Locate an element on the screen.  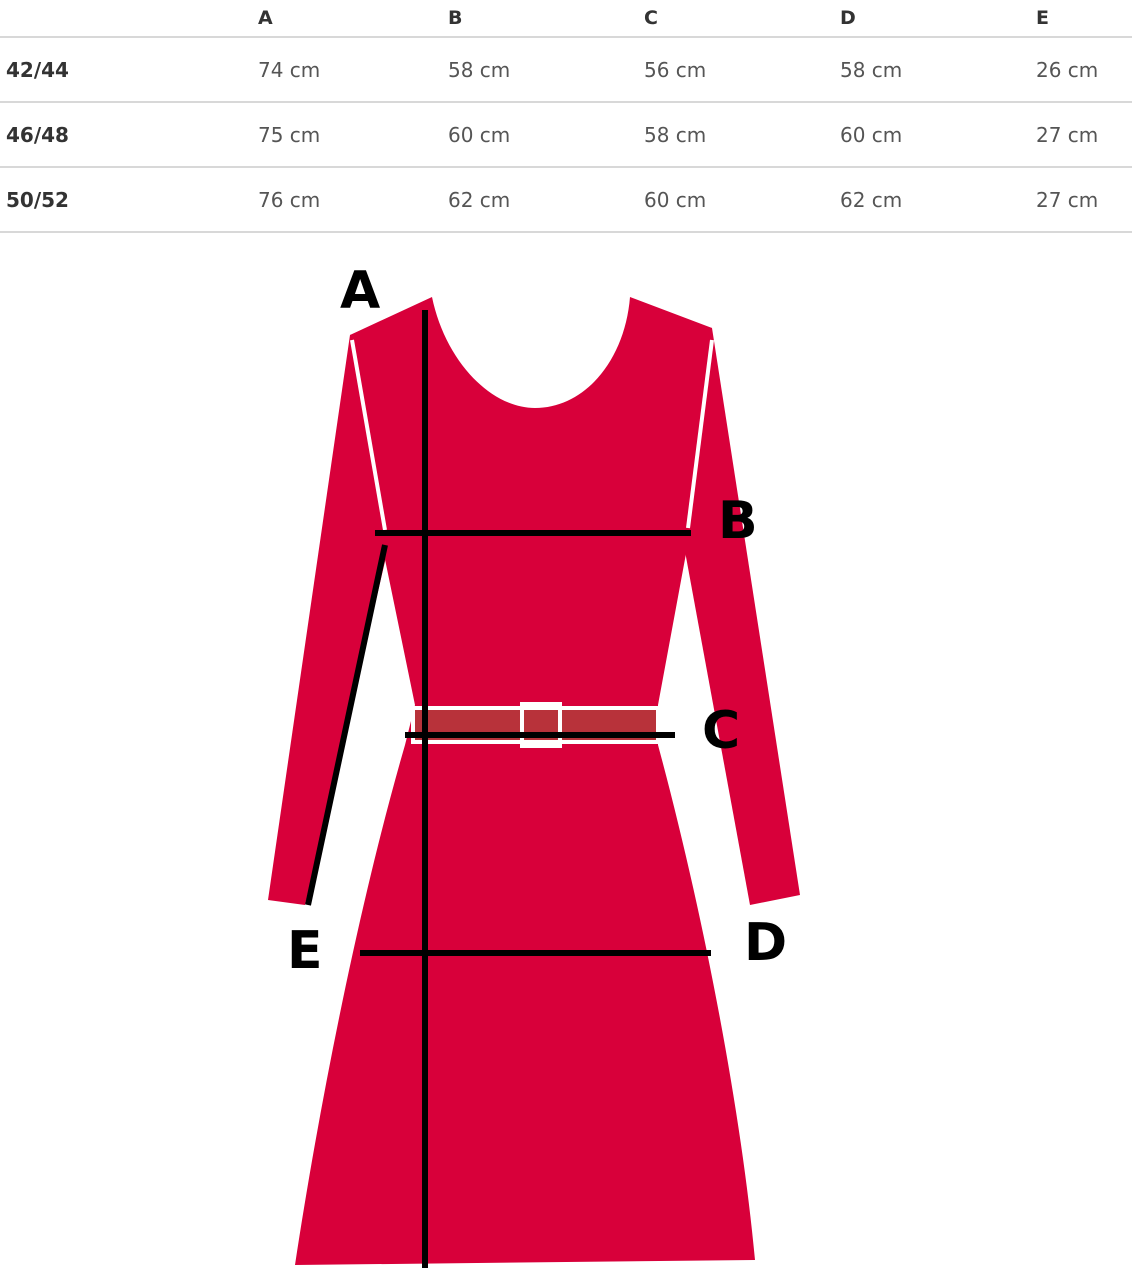
cell-d: 62 cm is located at coordinates (938, 200).